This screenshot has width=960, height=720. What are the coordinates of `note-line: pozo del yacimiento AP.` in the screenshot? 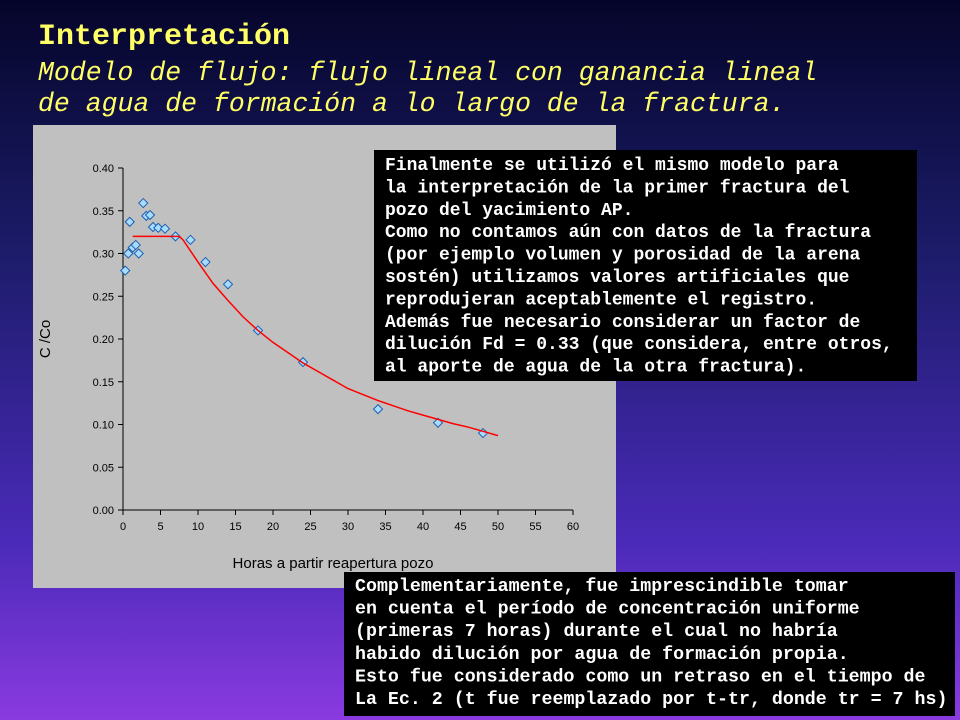 It's located at (509, 211).